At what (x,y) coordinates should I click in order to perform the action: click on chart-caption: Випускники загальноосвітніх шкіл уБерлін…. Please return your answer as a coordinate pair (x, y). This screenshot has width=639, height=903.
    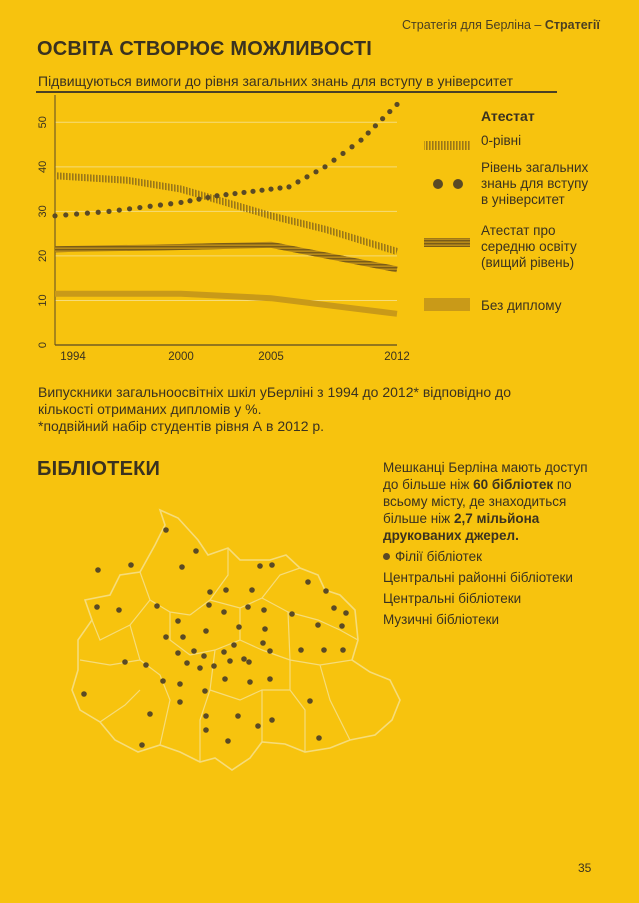
    Looking at the image, I should click on (274, 409).